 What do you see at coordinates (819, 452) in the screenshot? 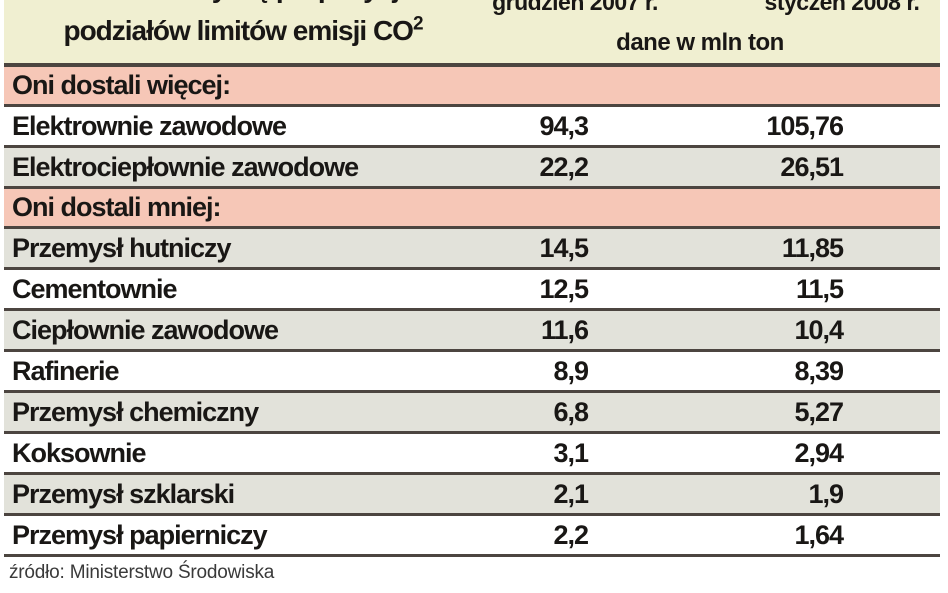
I see `row-value-january-2008: 2,94` at bounding box center [819, 452].